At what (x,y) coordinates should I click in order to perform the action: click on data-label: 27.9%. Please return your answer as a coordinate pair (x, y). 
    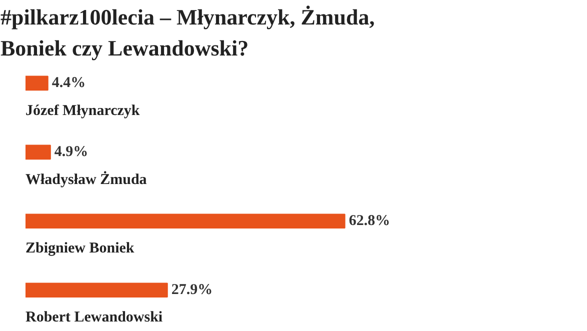
    Looking at the image, I should click on (192, 290).